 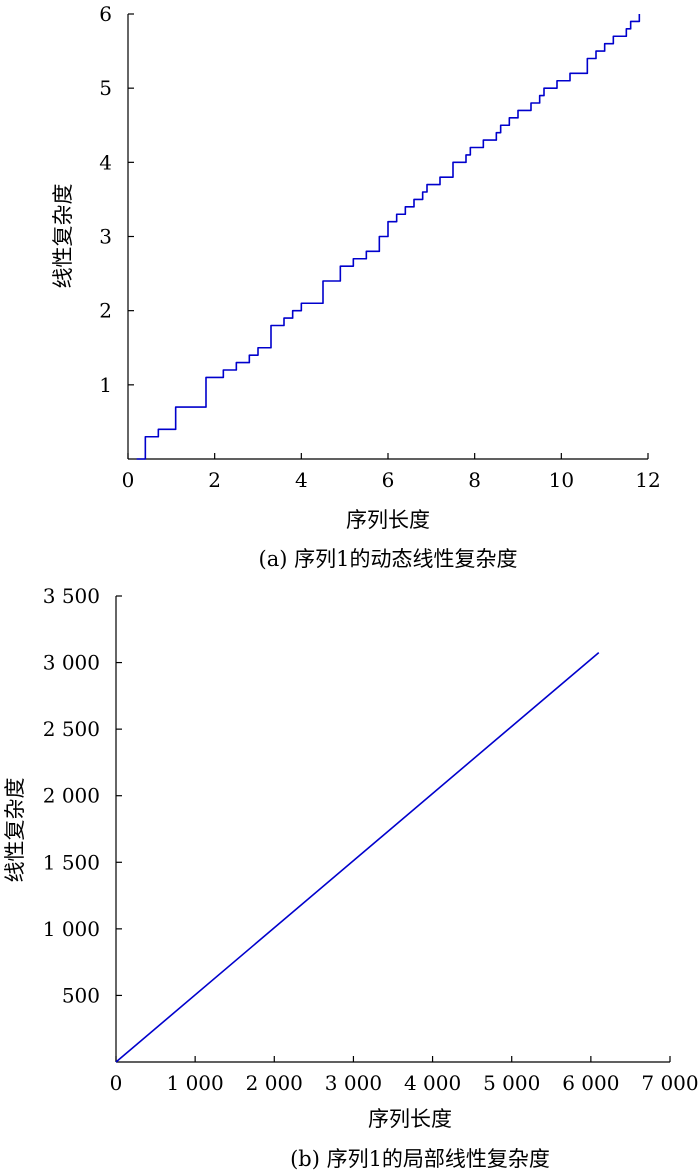 I want to click on chart-b-x-tick-label: 0, so click(x=116, y=1083).